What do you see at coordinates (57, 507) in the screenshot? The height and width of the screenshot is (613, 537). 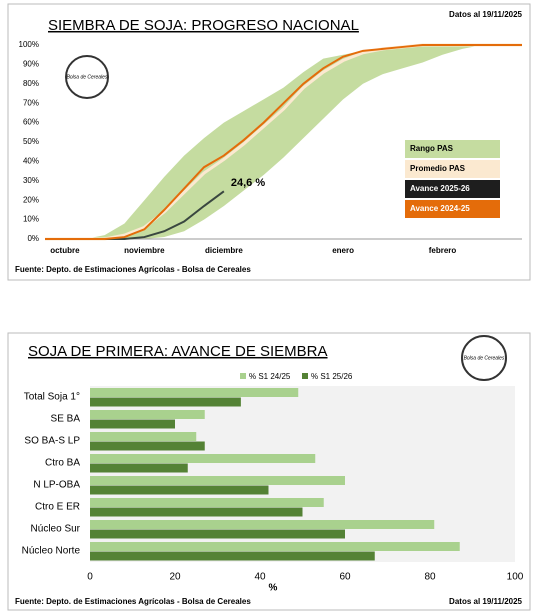 I see `y-tick-label: Ctro E ER` at bounding box center [57, 507].